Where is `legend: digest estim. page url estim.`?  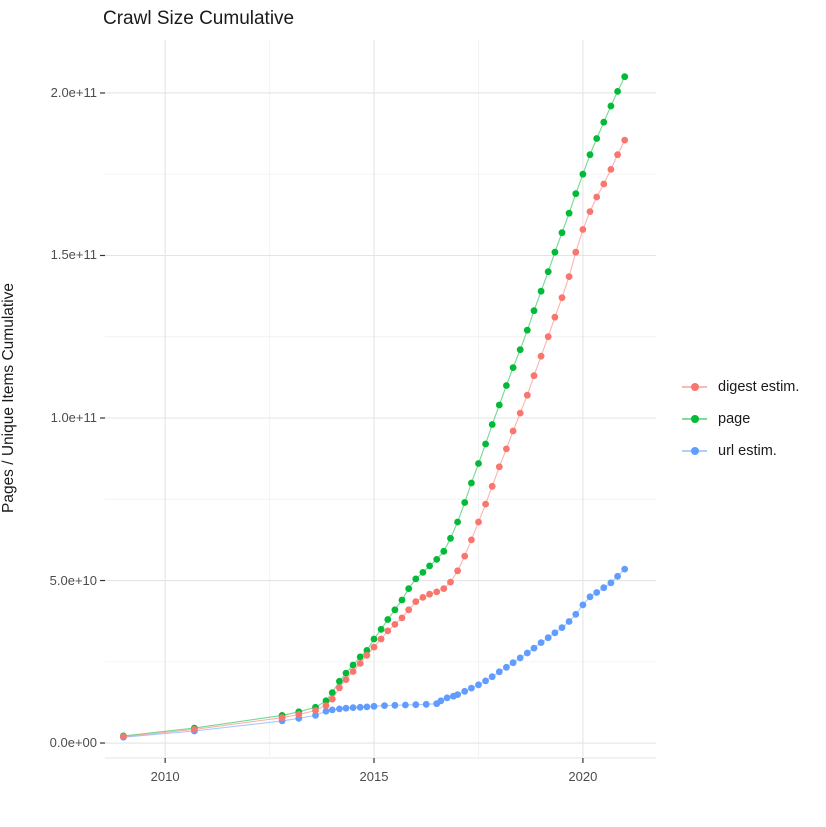
legend: digest estim. page url estim. is located at coordinates (740, 418).